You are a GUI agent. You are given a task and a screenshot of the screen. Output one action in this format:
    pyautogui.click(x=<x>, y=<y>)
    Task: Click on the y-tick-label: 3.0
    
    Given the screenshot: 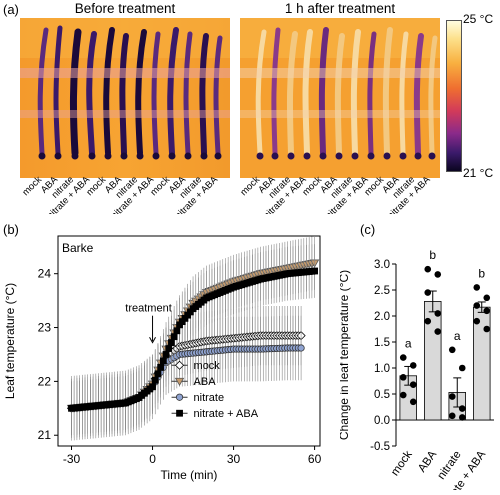 What is the action you would take?
    pyautogui.click(x=382, y=265)
    